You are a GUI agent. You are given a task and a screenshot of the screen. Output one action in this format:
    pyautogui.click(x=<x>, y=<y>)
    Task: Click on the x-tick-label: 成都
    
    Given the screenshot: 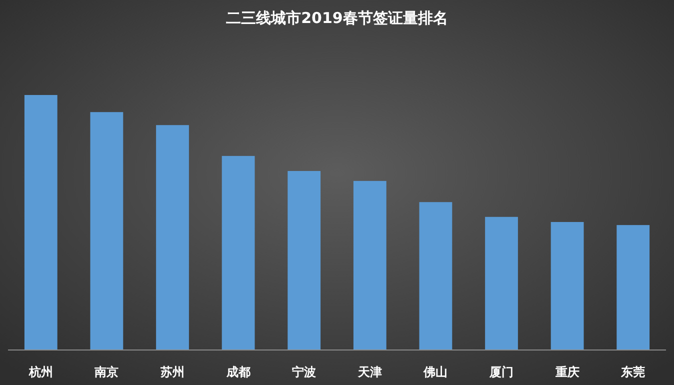 What is the action you would take?
    pyautogui.click(x=237, y=372)
    